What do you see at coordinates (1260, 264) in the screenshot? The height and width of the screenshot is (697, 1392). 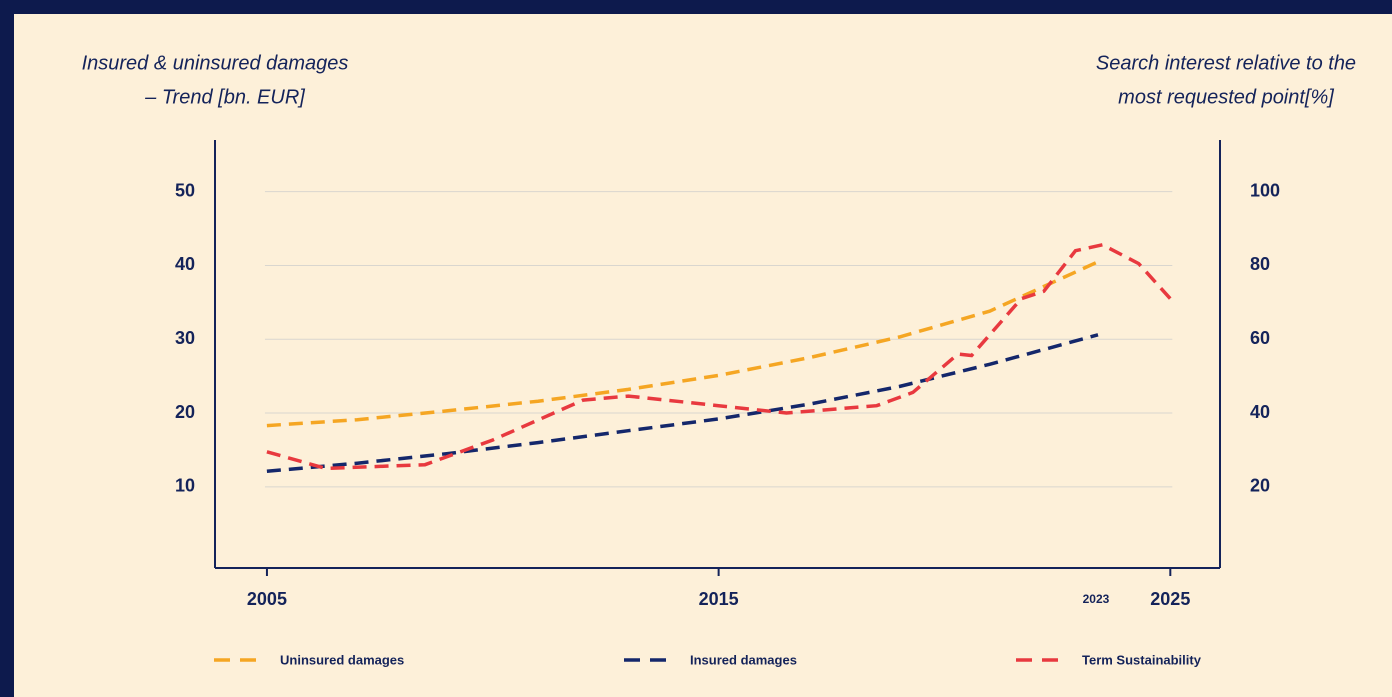 I see `y2-tick-label: 80` at bounding box center [1260, 264].